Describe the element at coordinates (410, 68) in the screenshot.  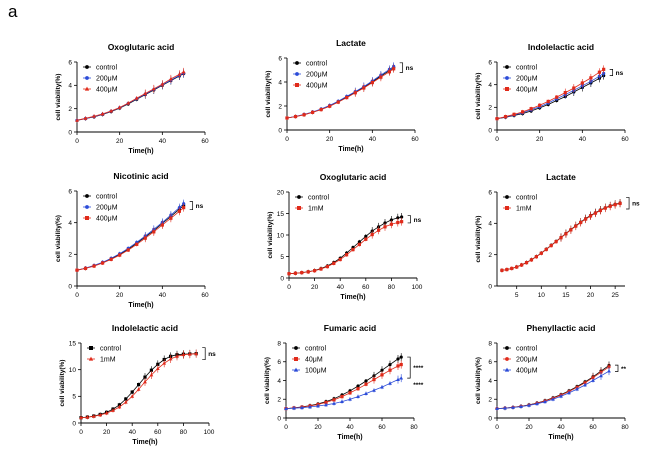
I see `significance-label: ns` at that location.